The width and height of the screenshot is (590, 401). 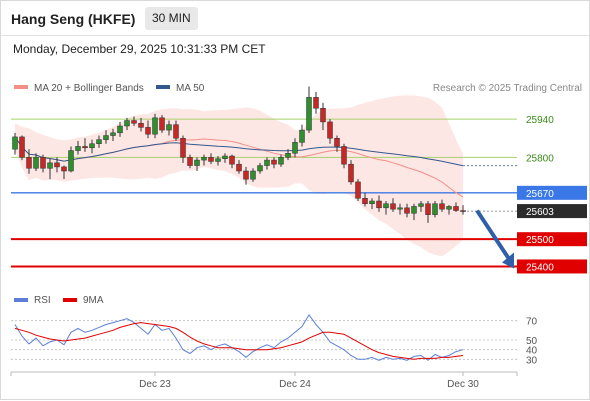 What do you see at coordinates (59, 300) in the screenshot?
I see `rsi-legend: RSI 9MA` at bounding box center [59, 300].